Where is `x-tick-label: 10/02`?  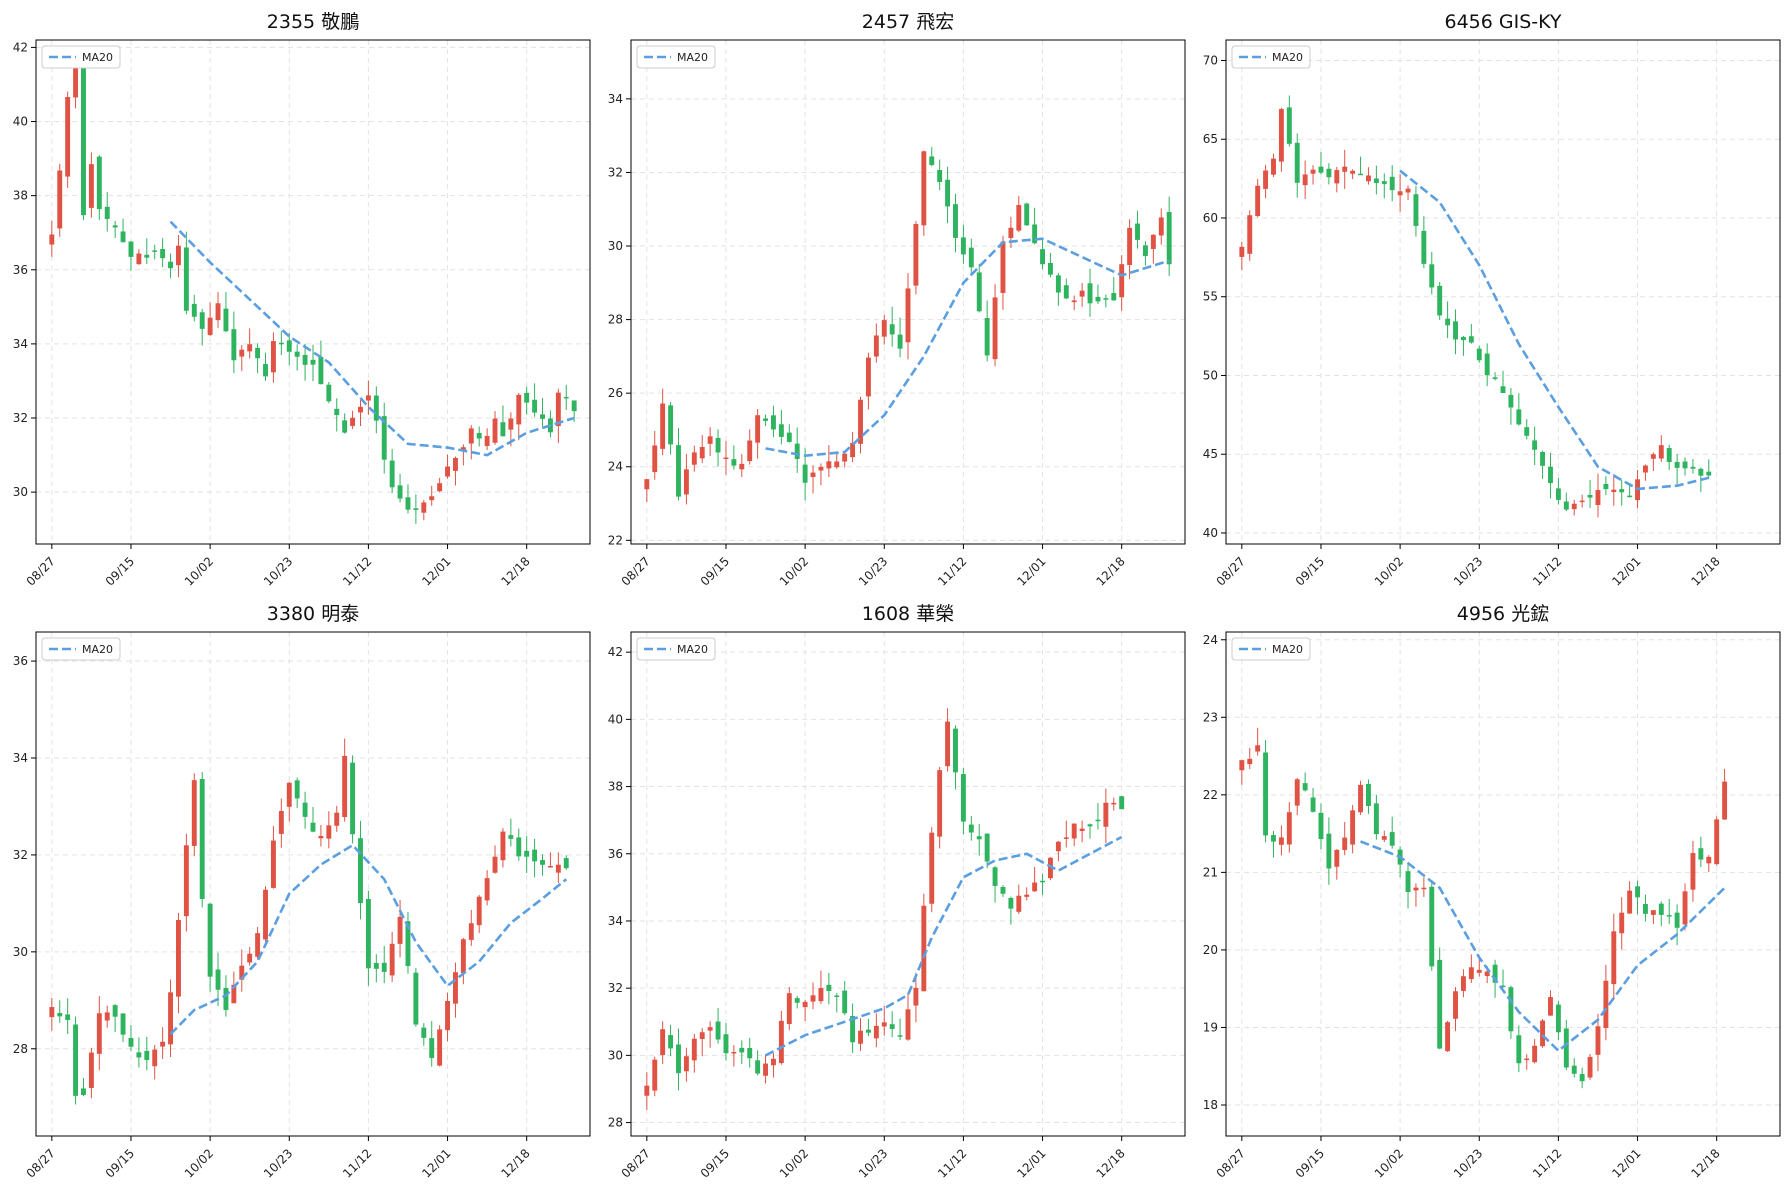
x-tick-label: 10/02 is located at coordinates (1389, 1163).